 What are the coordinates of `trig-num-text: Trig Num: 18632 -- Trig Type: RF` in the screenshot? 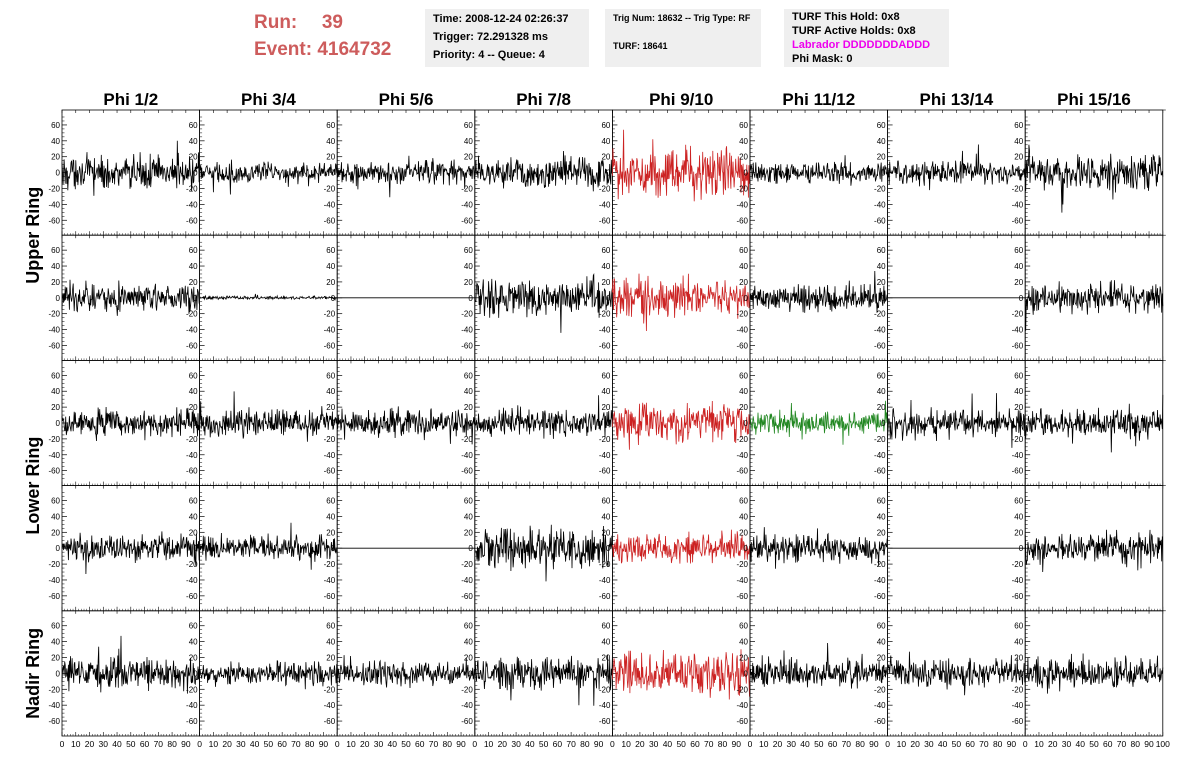 It's located at (682, 18).